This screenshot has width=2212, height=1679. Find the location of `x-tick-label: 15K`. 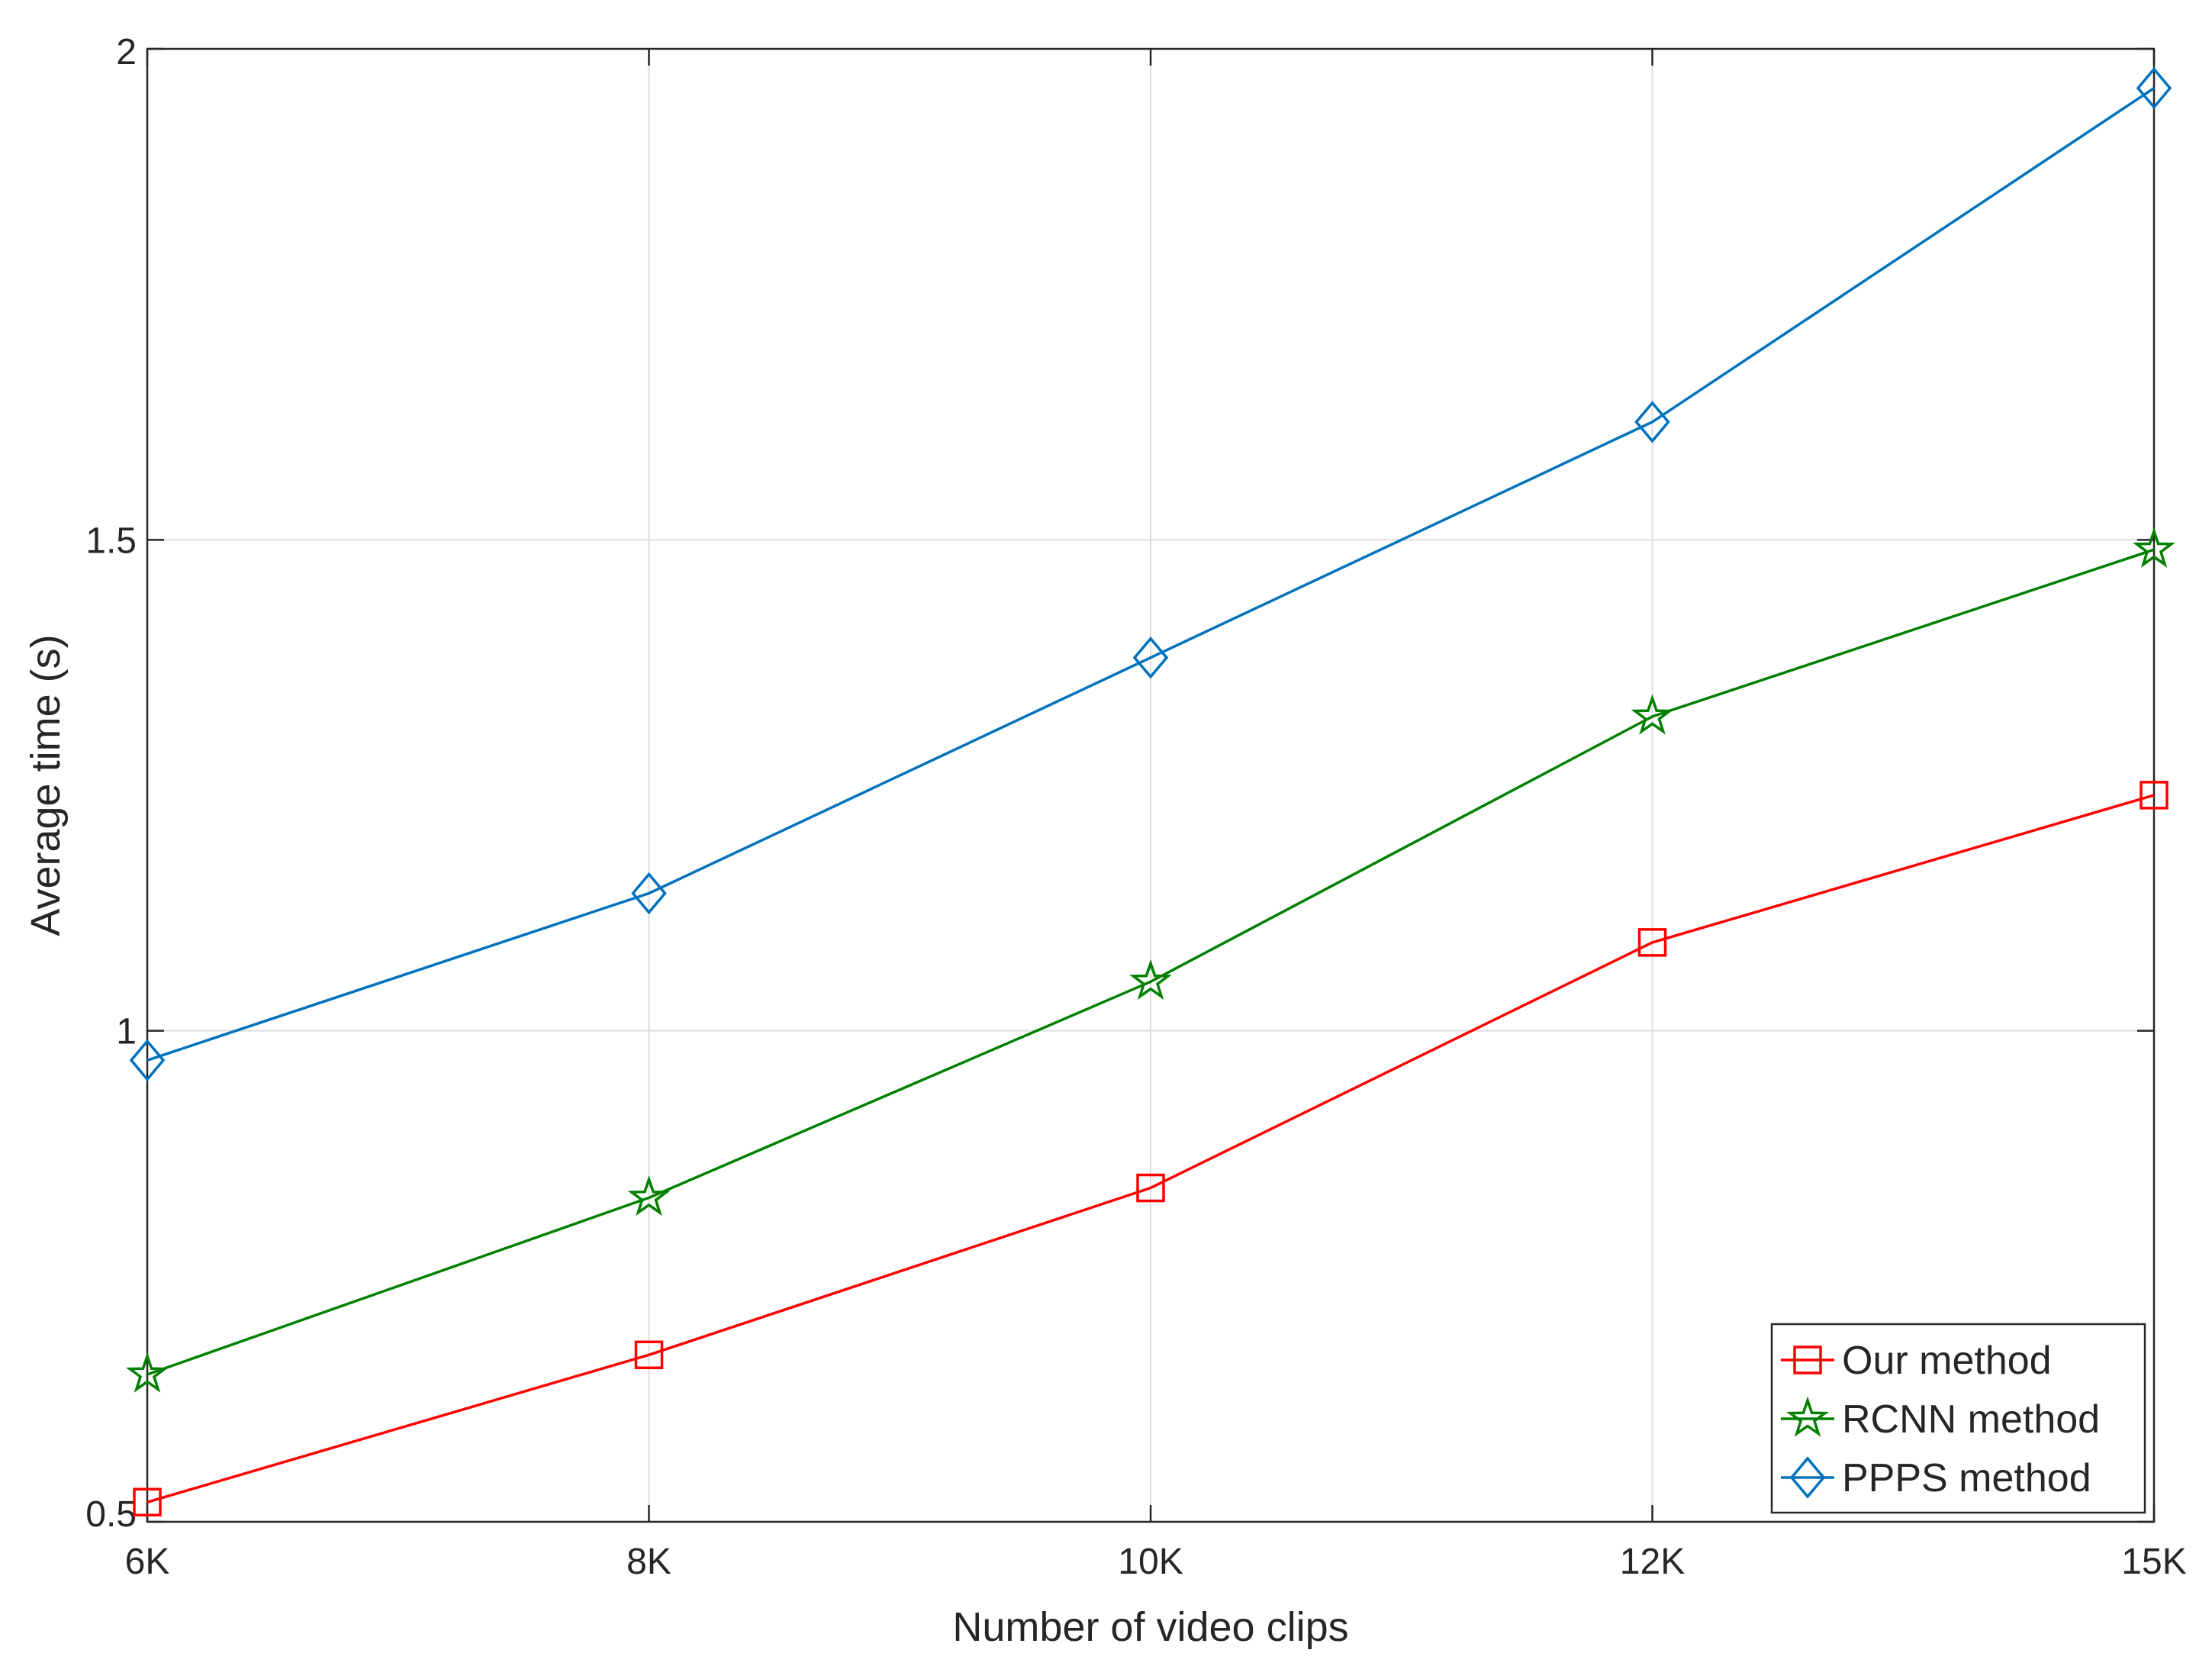

x-tick-label: 15K is located at coordinates (2153, 1562).